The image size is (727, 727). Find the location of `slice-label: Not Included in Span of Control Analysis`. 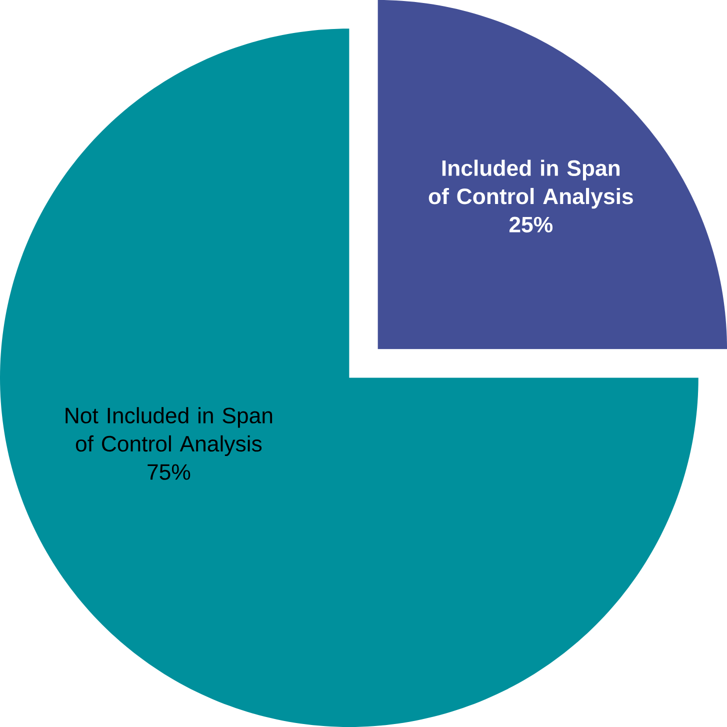

slice-label: Not Included in Span of Control Analysis is located at coordinates (169, 431).